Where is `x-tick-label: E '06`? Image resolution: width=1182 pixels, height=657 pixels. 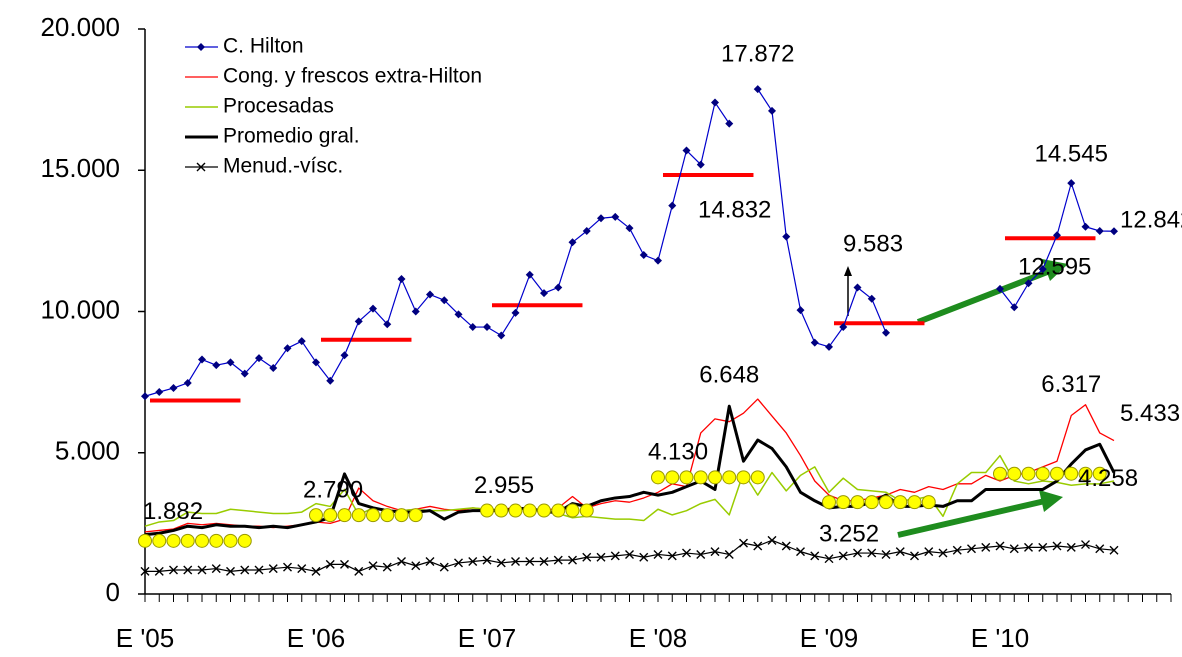 x-tick-label: E '06 is located at coordinates (316, 638).